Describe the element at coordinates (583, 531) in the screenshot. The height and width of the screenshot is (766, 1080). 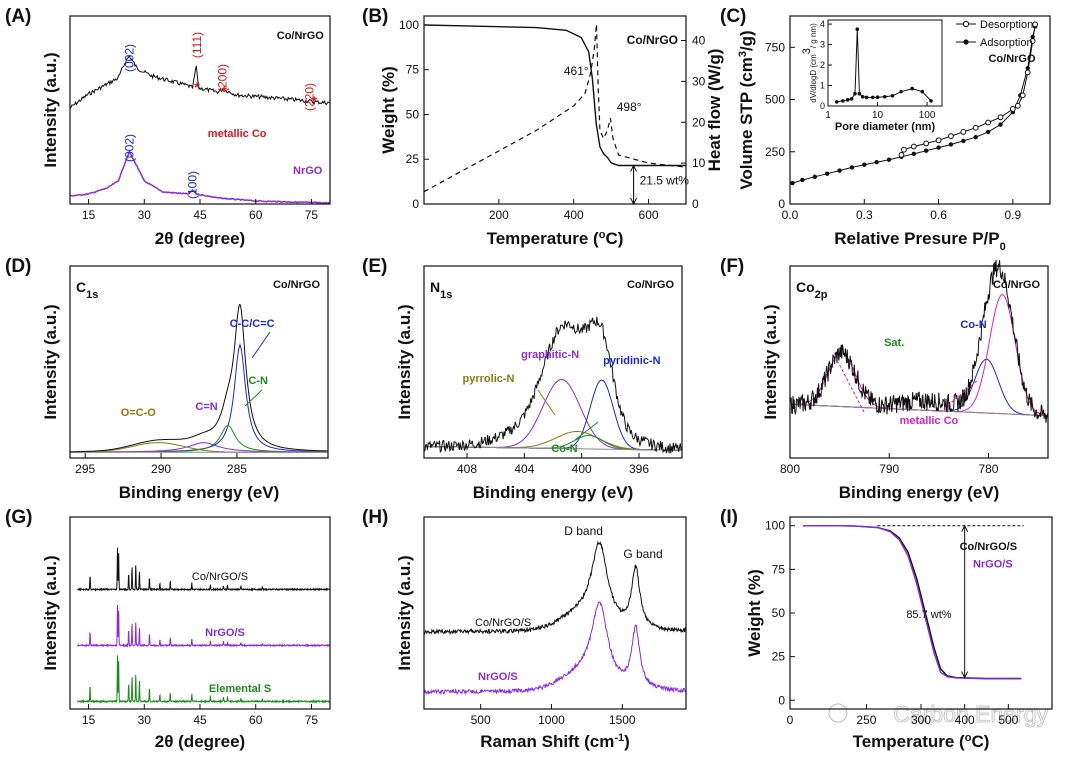
I see `band-label: D band` at that location.